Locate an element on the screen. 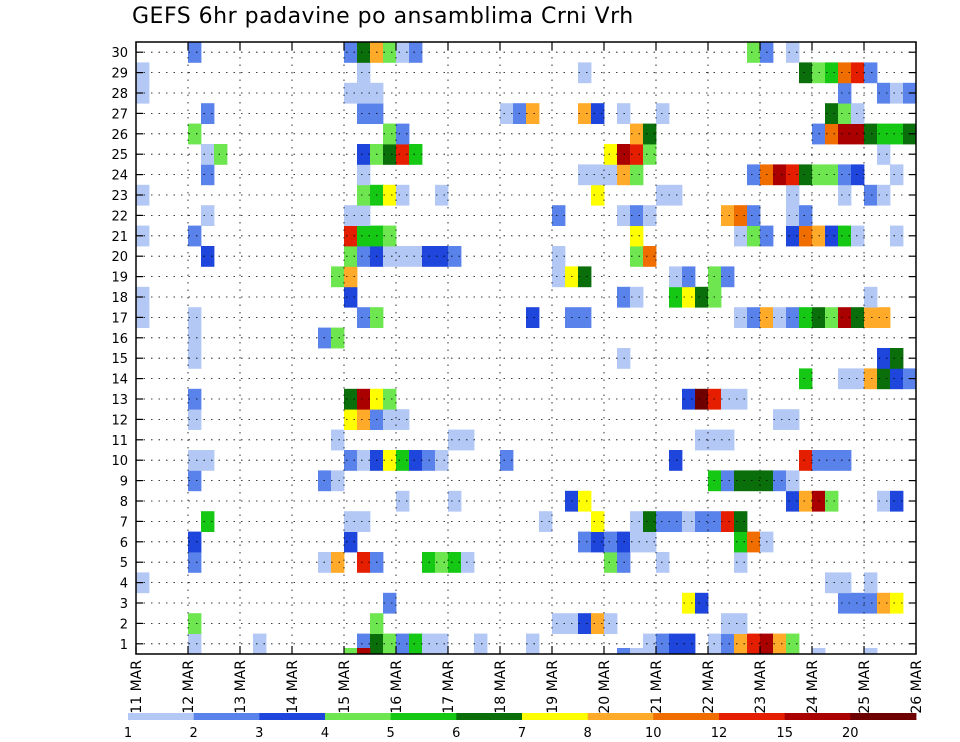 The height and width of the screenshot is (742, 960). legend-label: 15 is located at coordinates (784, 733).